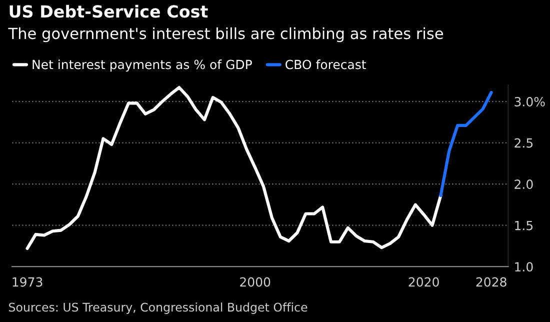 Image resolution: width=550 pixels, height=322 pixels. I want to click on x-tick-label: 2028, so click(491, 282).